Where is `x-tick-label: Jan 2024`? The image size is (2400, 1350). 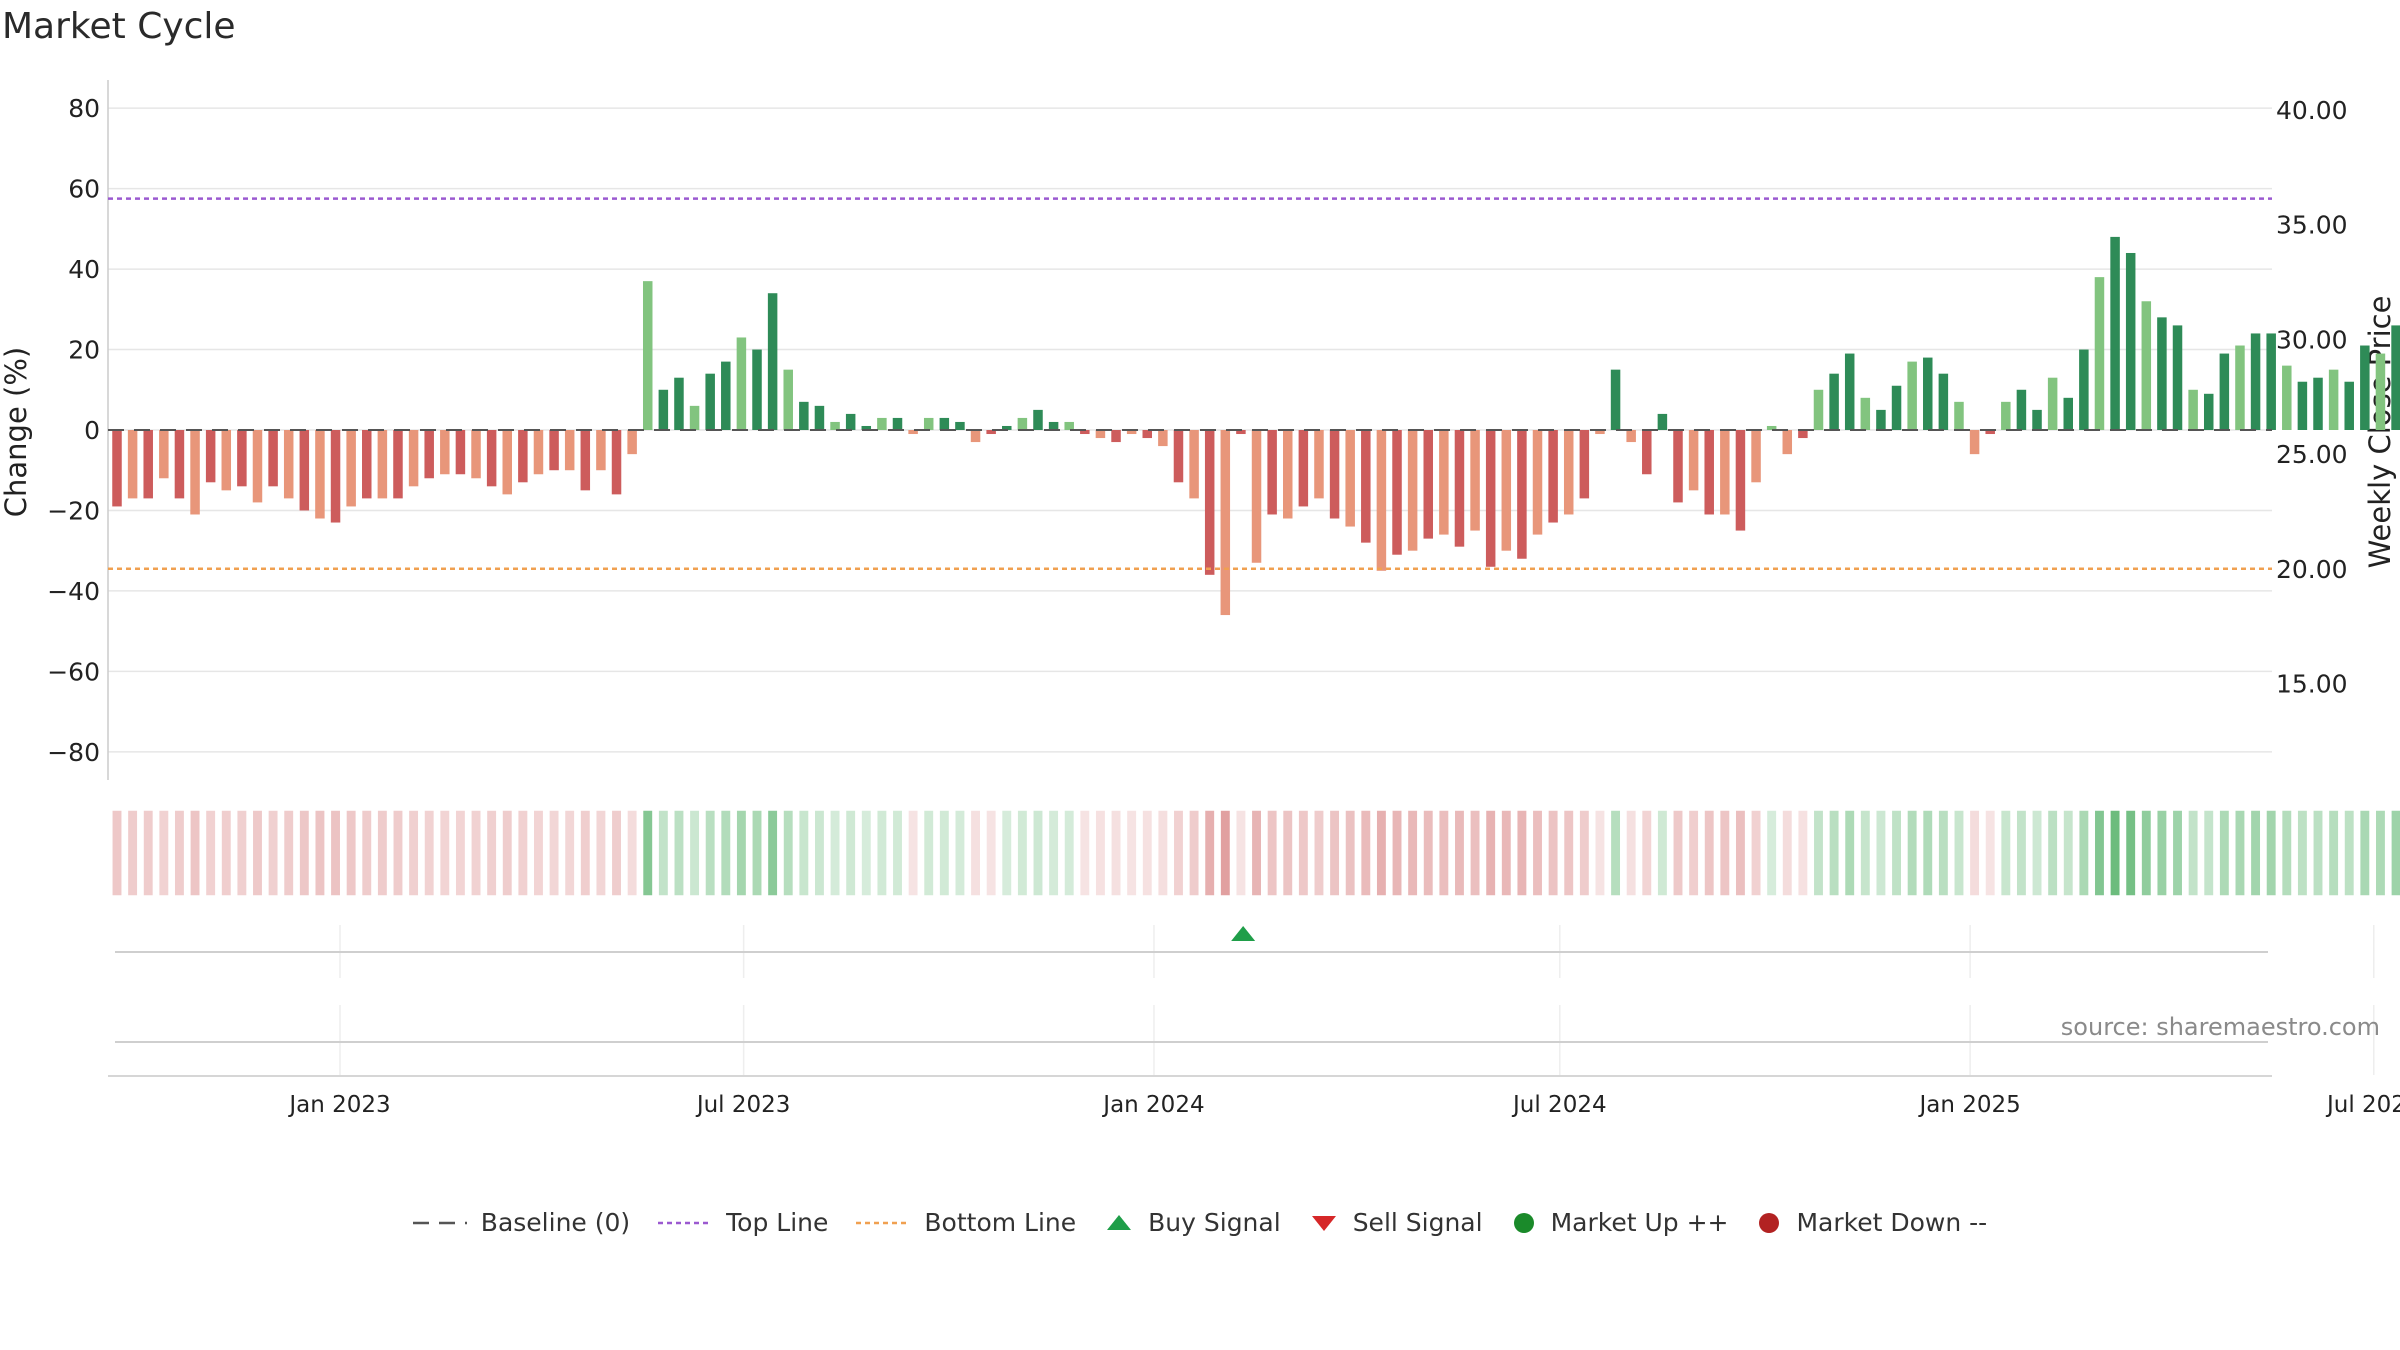 x-tick-label: Jan 2024 is located at coordinates (1152, 1105).